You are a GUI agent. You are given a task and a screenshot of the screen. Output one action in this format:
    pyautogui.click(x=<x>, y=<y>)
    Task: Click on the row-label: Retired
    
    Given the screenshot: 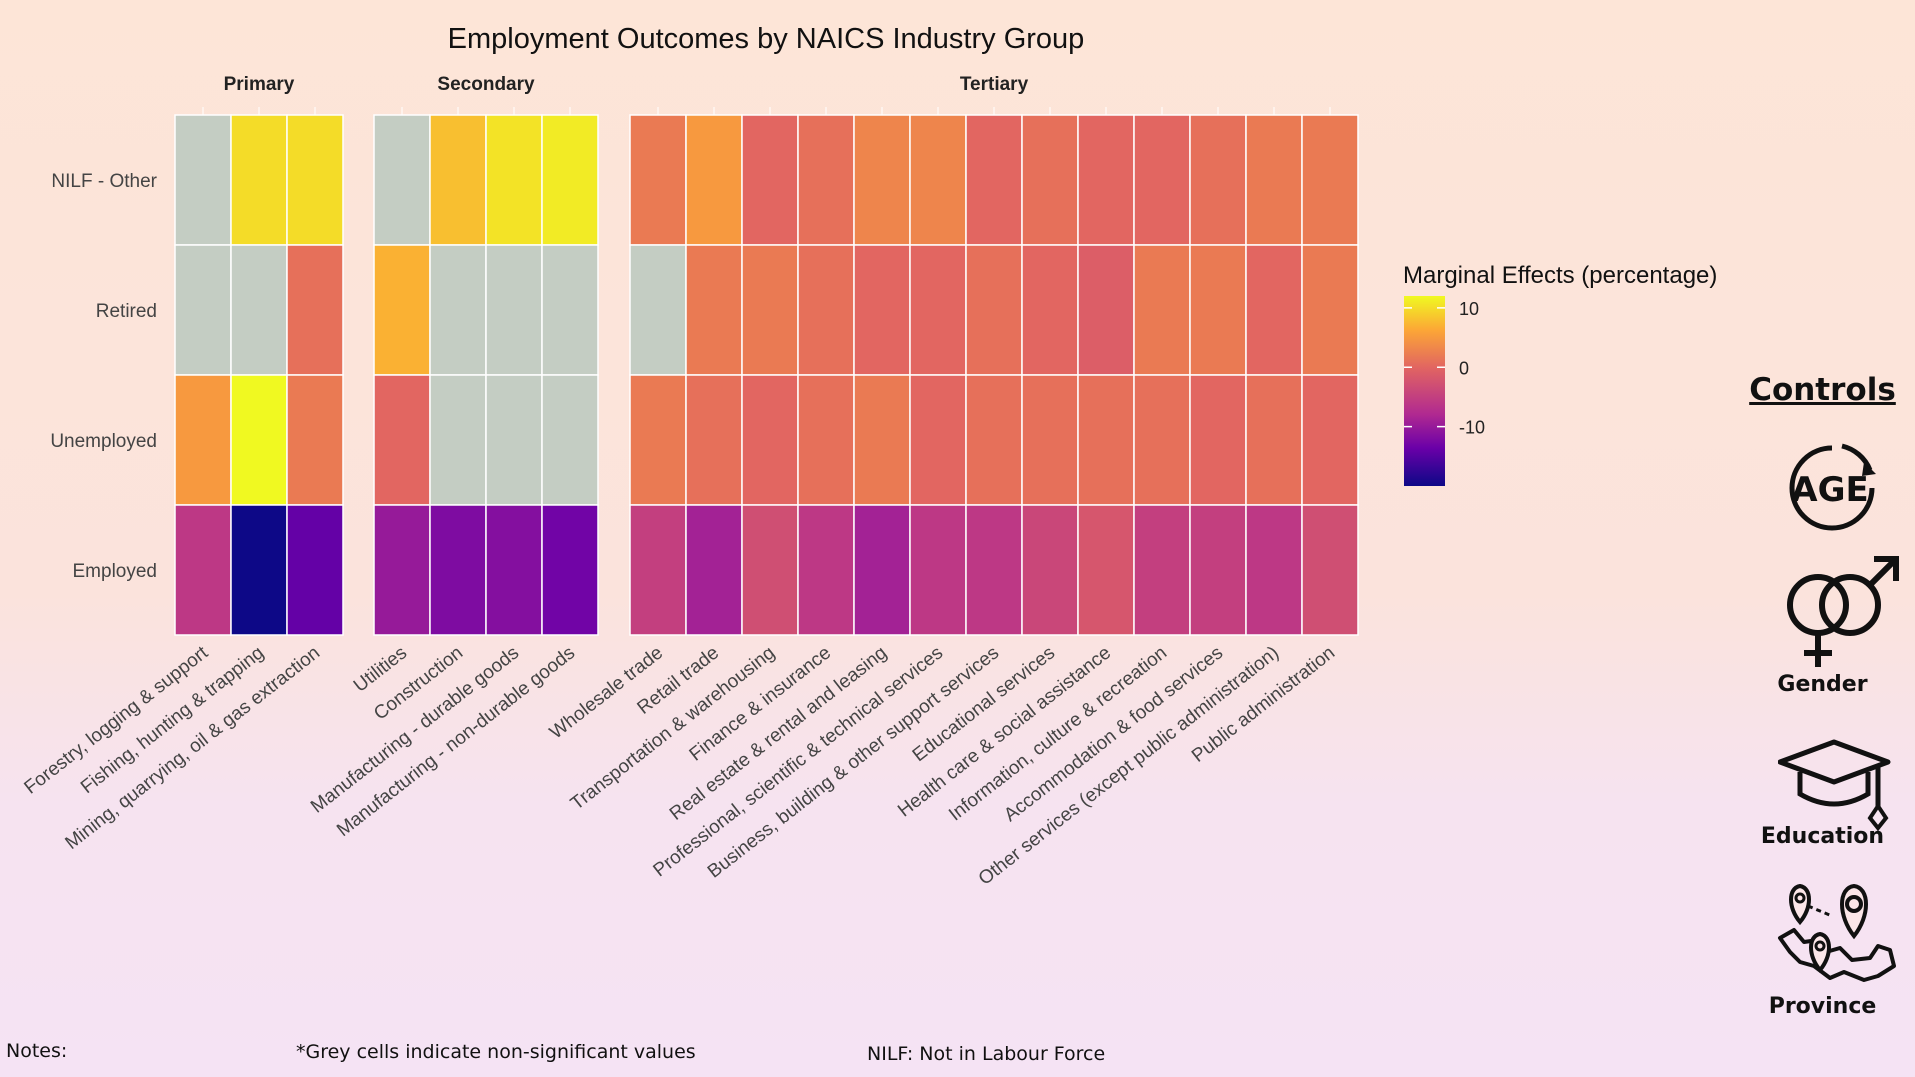 What is the action you would take?
    pyautogui.click(x=126, y=311)
    